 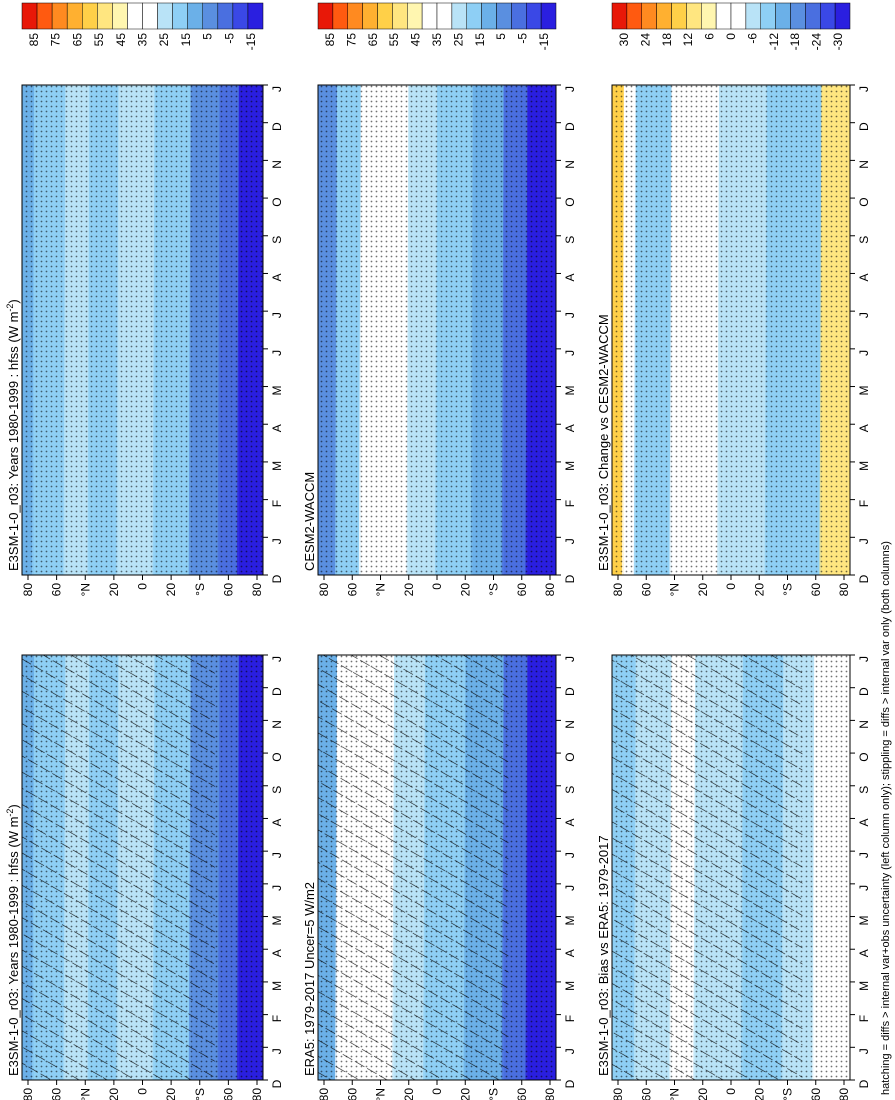 I want to click on colorbar-label: 55, so click(x=394, y=40).